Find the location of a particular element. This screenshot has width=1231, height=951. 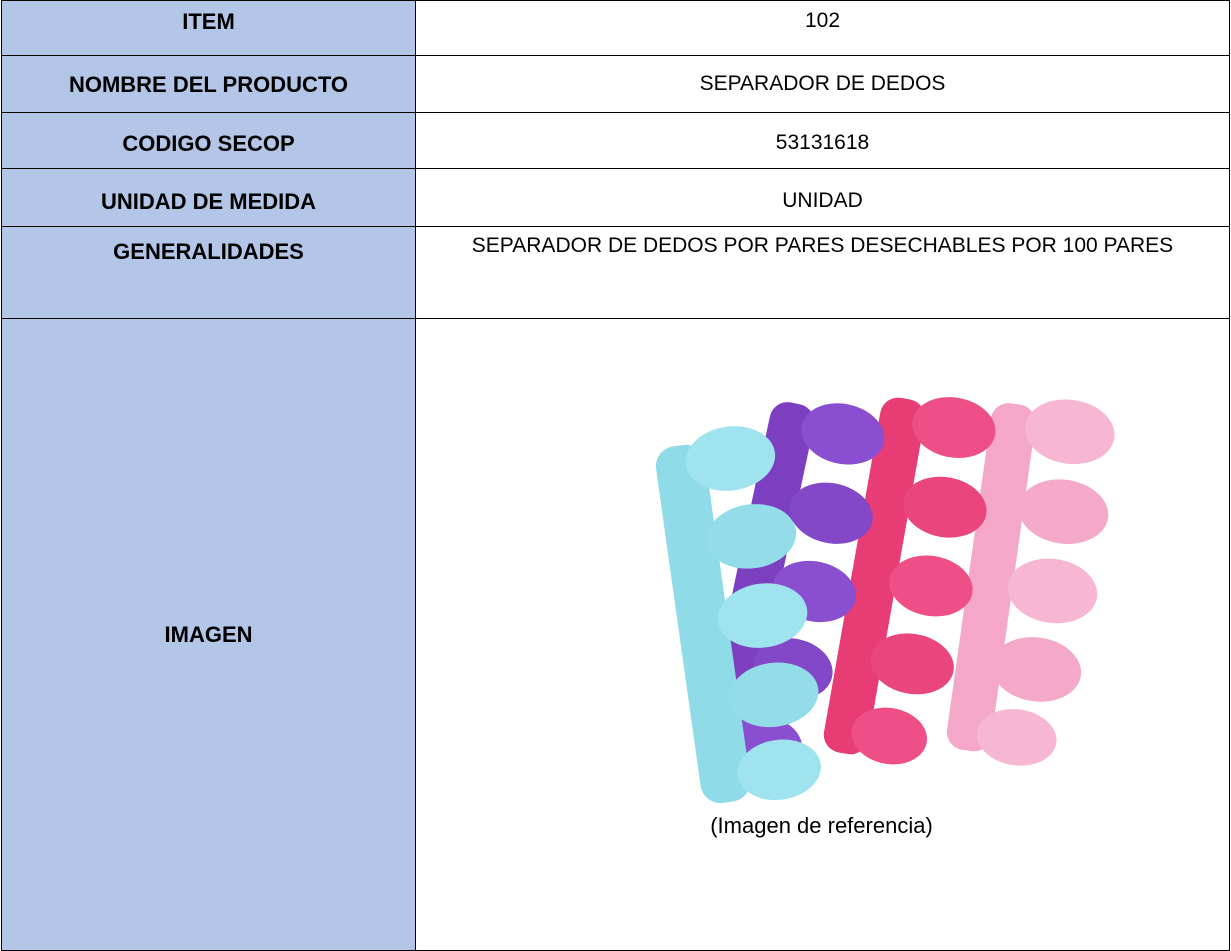

table-row: CODIGO SECOP 53131618 is located at coordinates (615, 140).